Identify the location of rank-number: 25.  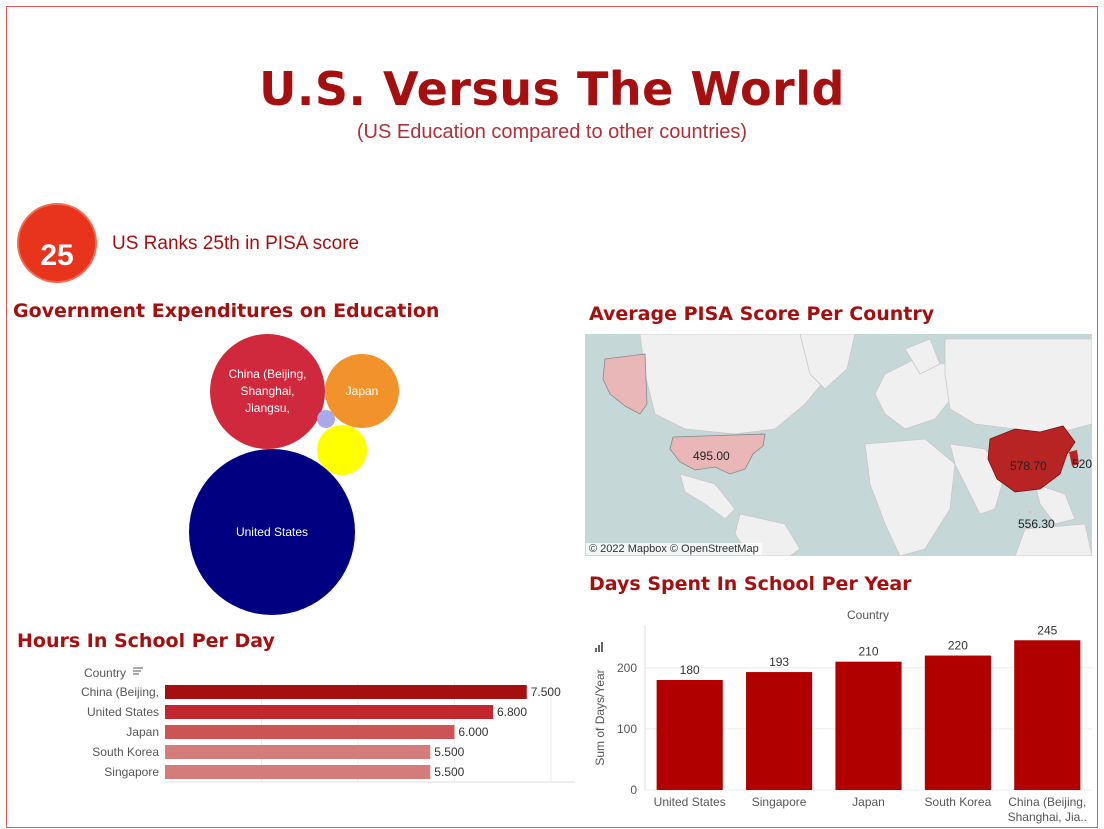
(57, 255).